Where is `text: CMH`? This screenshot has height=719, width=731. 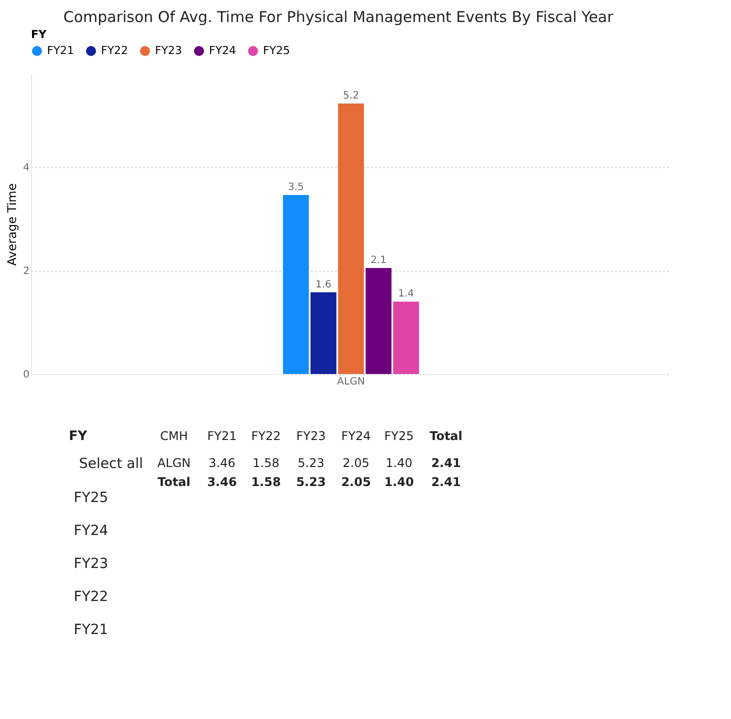
text: CMH is located at coordinates (174, 436).